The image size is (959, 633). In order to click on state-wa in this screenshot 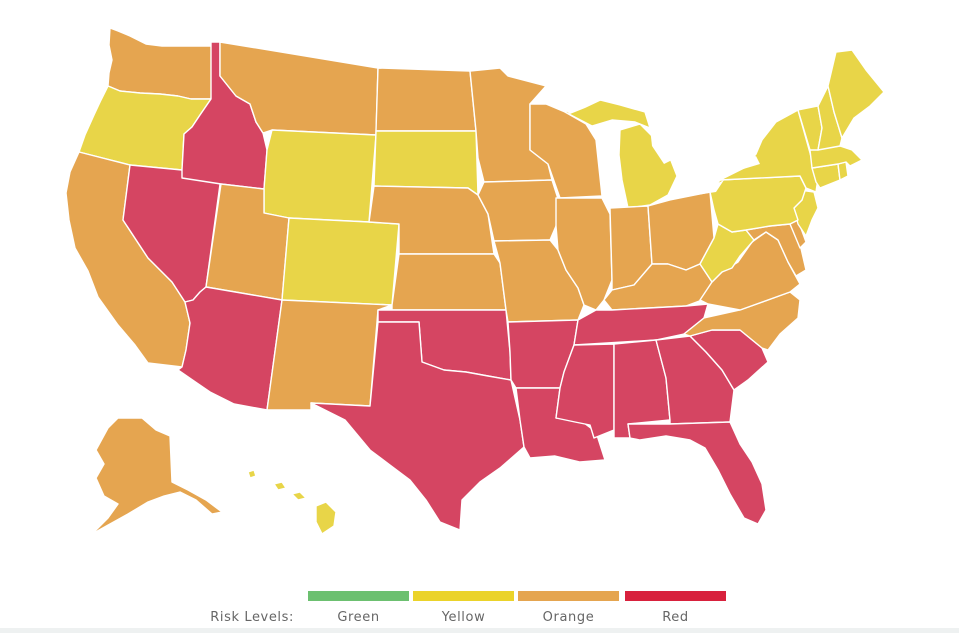, I will do `click(161, 63)`.